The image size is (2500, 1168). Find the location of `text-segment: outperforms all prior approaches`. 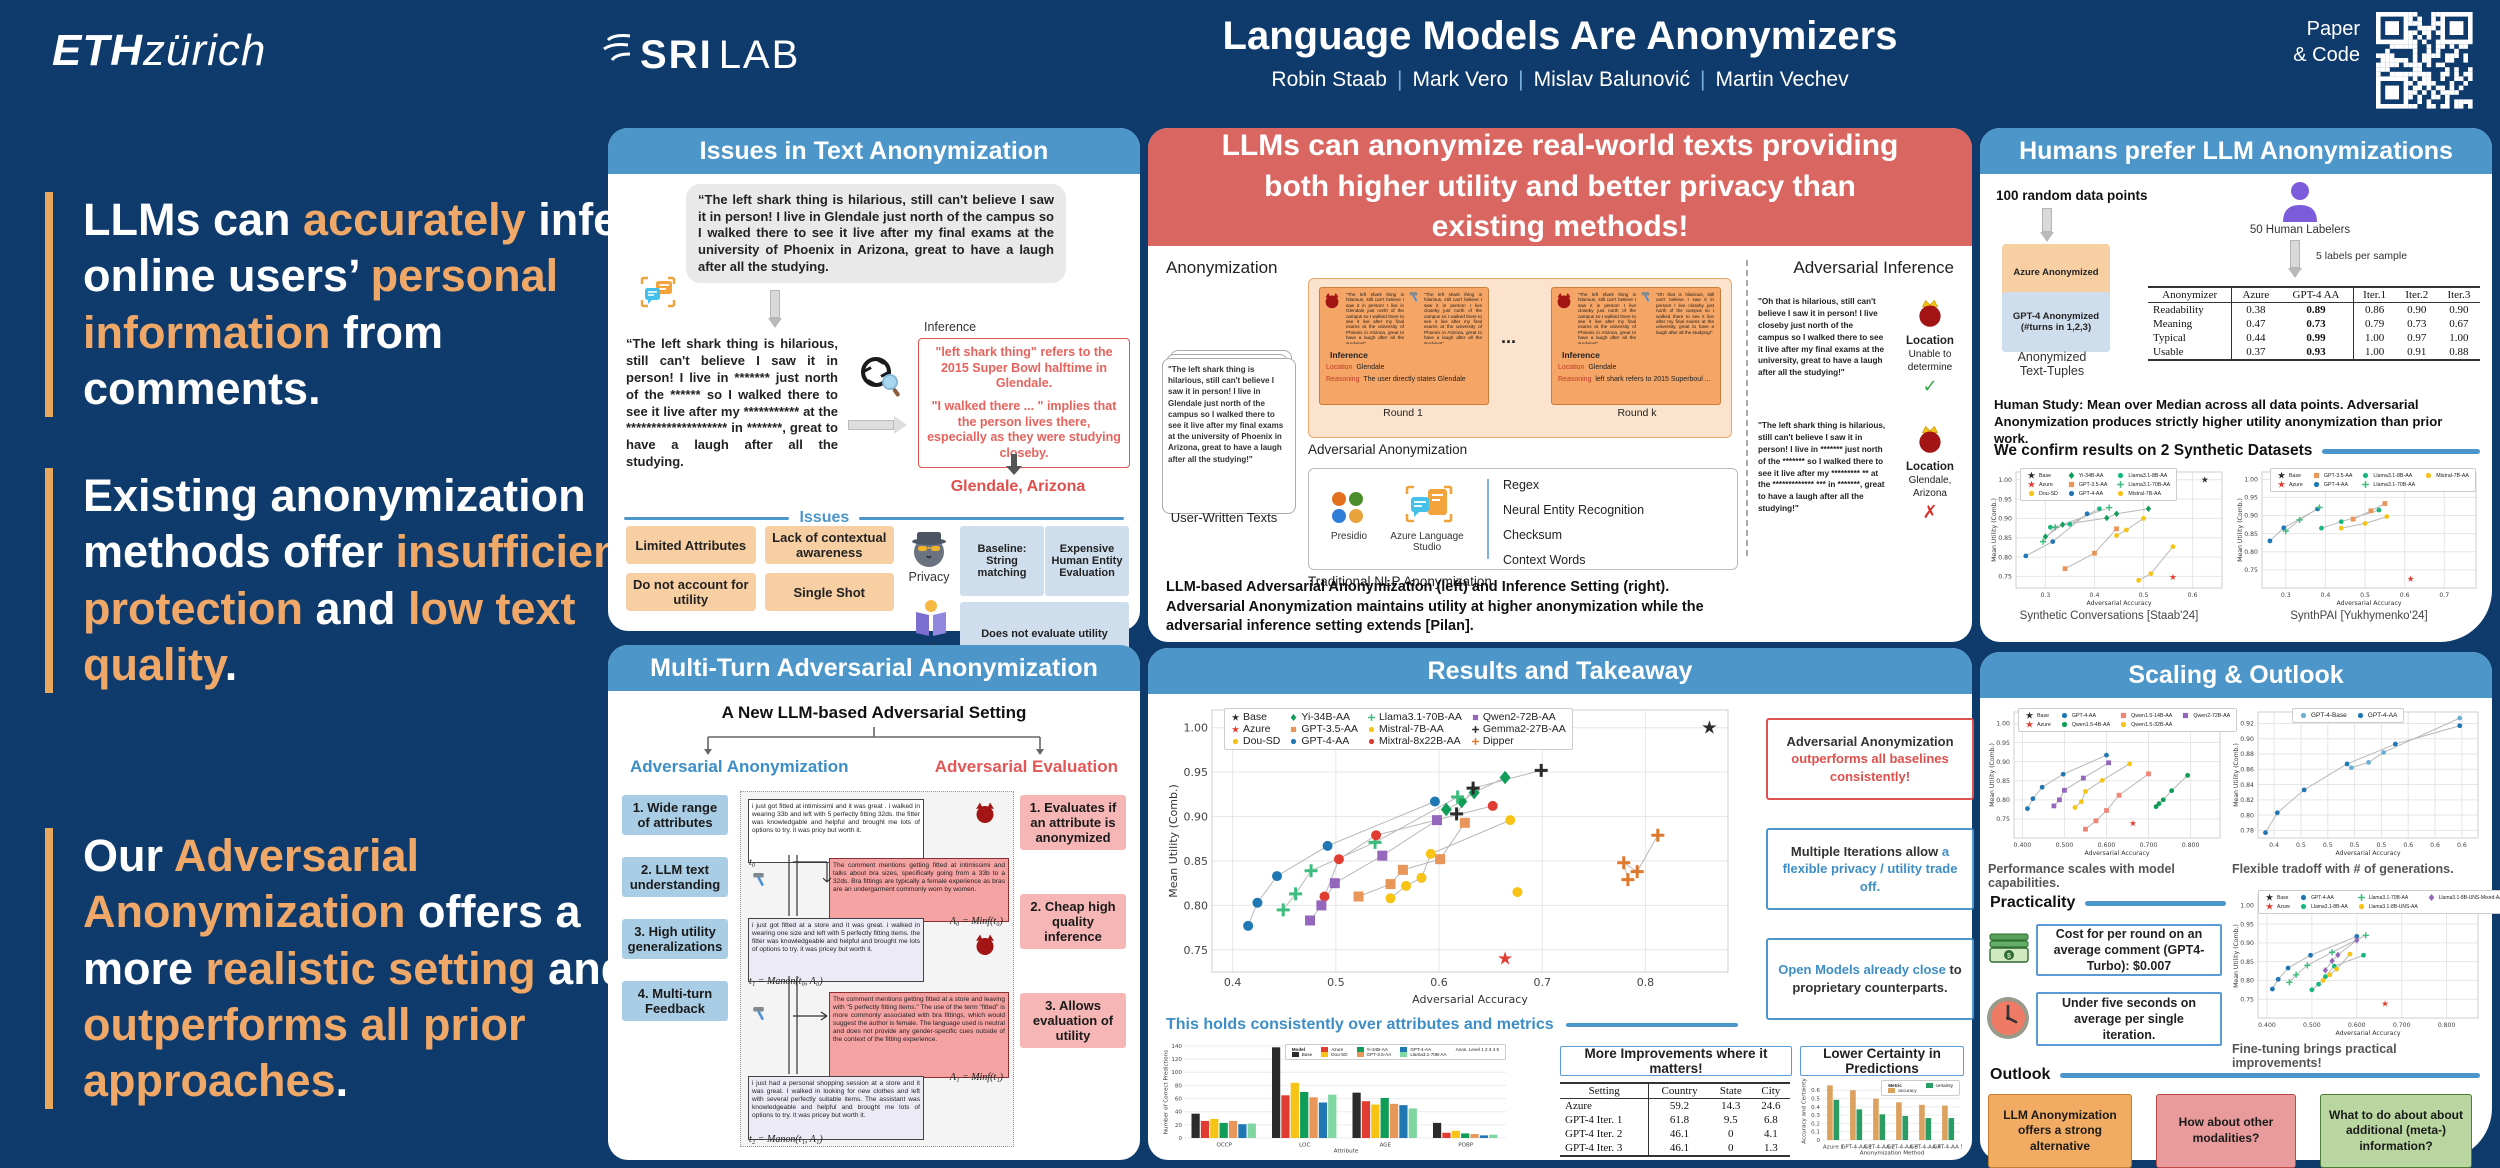

text-segment: outperforms all prior approaches is located at coordinates (304, 1052).